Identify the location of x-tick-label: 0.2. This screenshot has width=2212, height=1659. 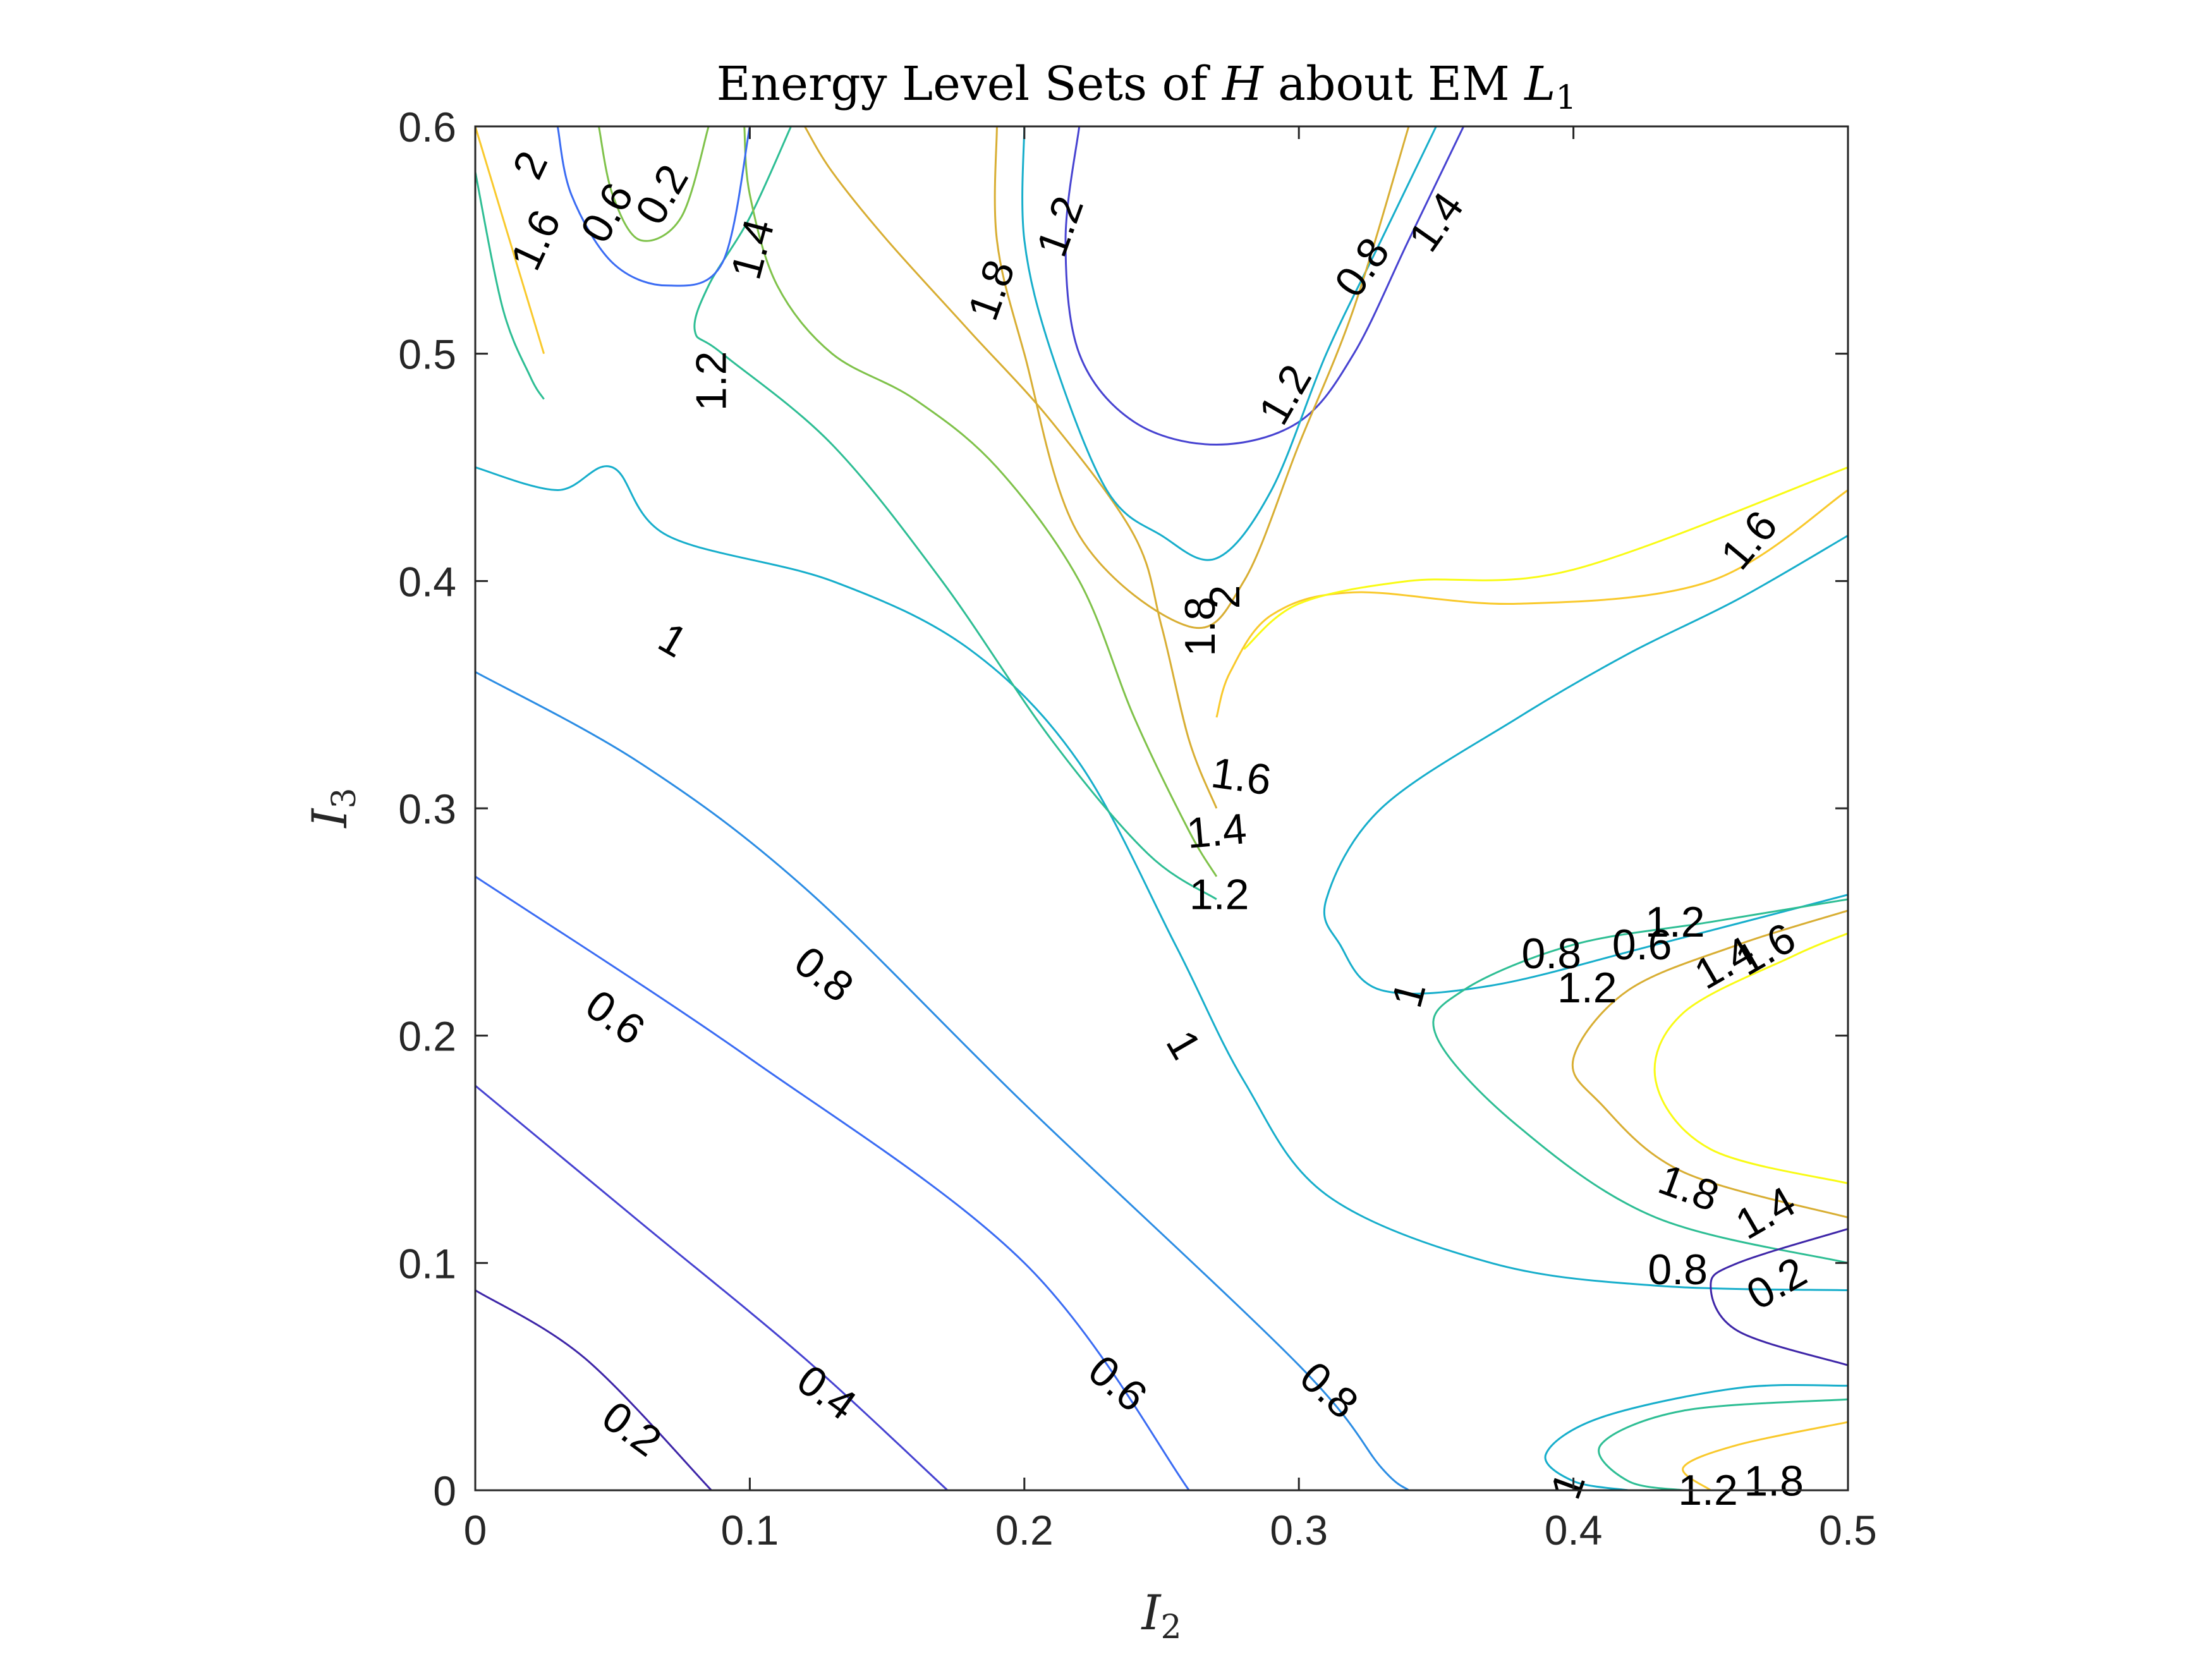
(1024, 1530).